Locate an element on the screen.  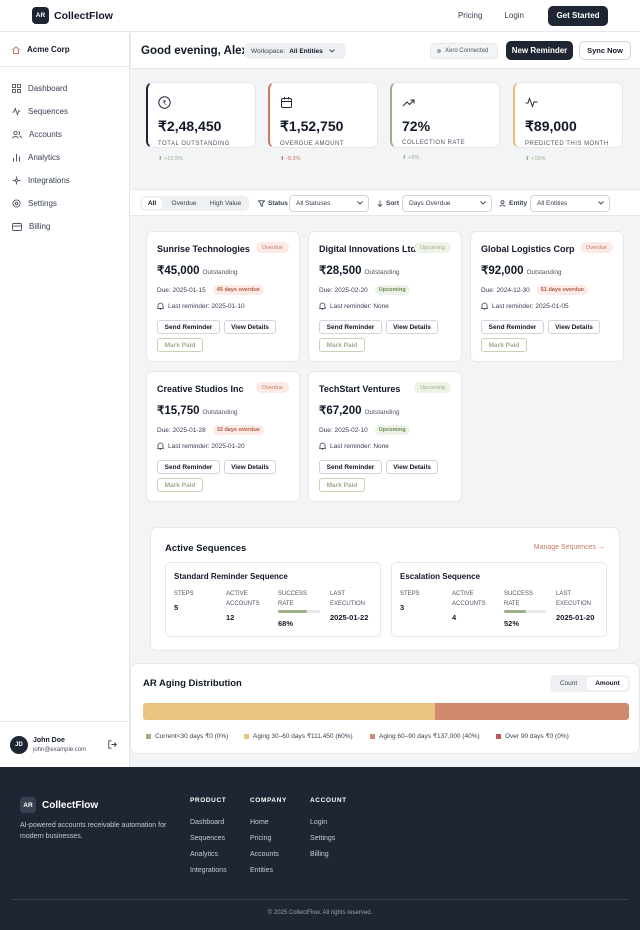
bell-icon is located at coordinates (484, 306).